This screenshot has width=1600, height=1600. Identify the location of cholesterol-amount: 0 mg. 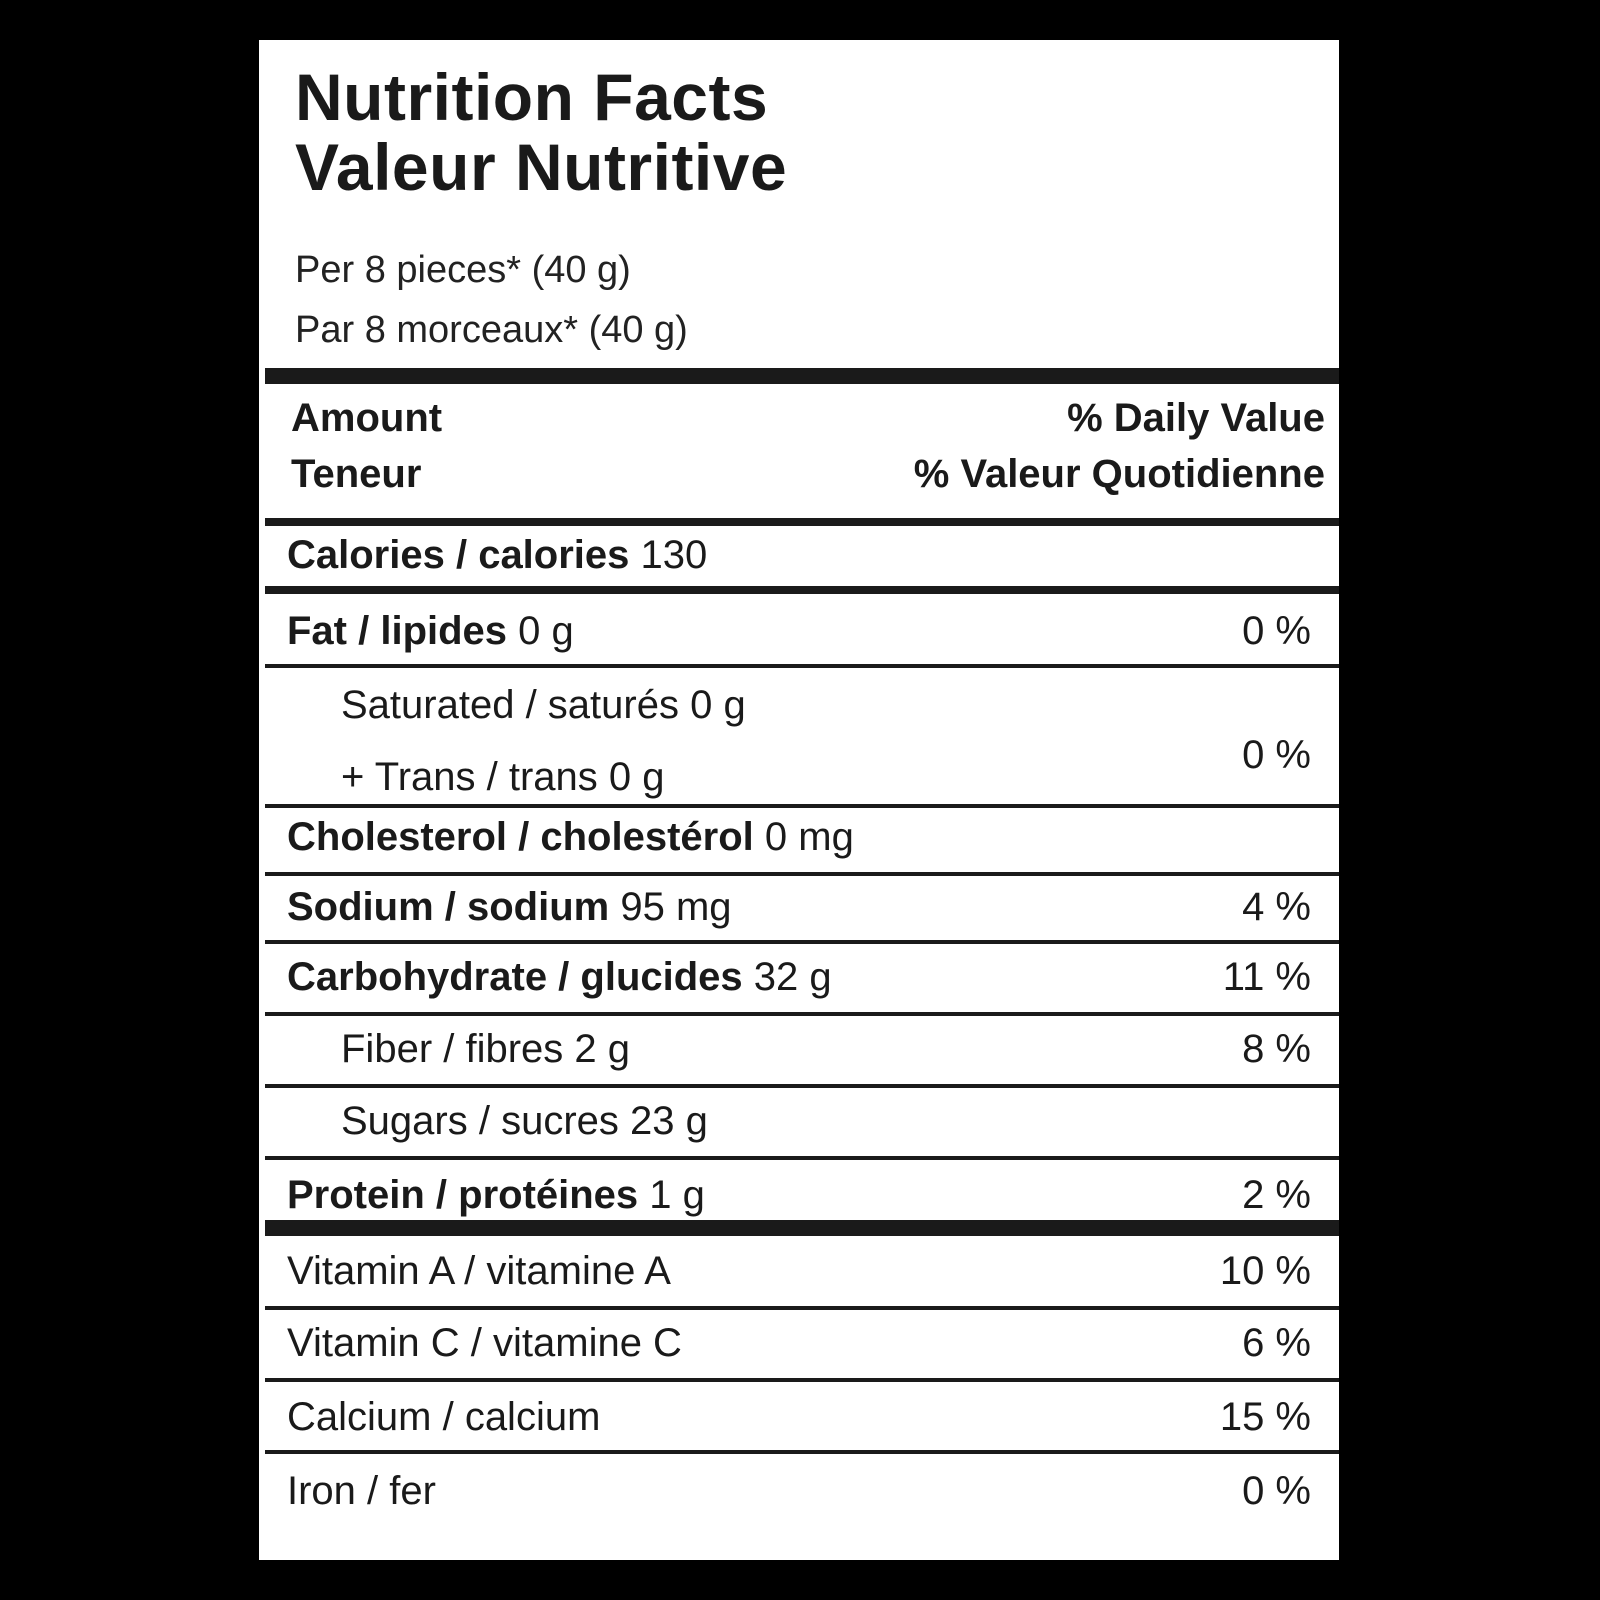
(809, 837).